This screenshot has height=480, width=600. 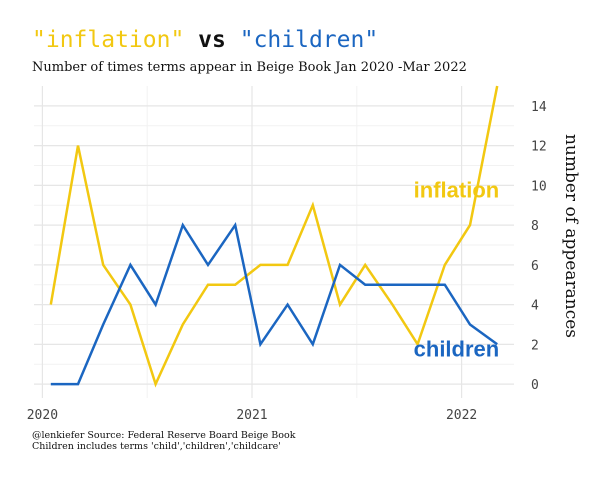 What do you see at coordinates (571, 236) in the screenshot?
I see `y-axis-label: number of appearances` at bounding box center [571, 236].